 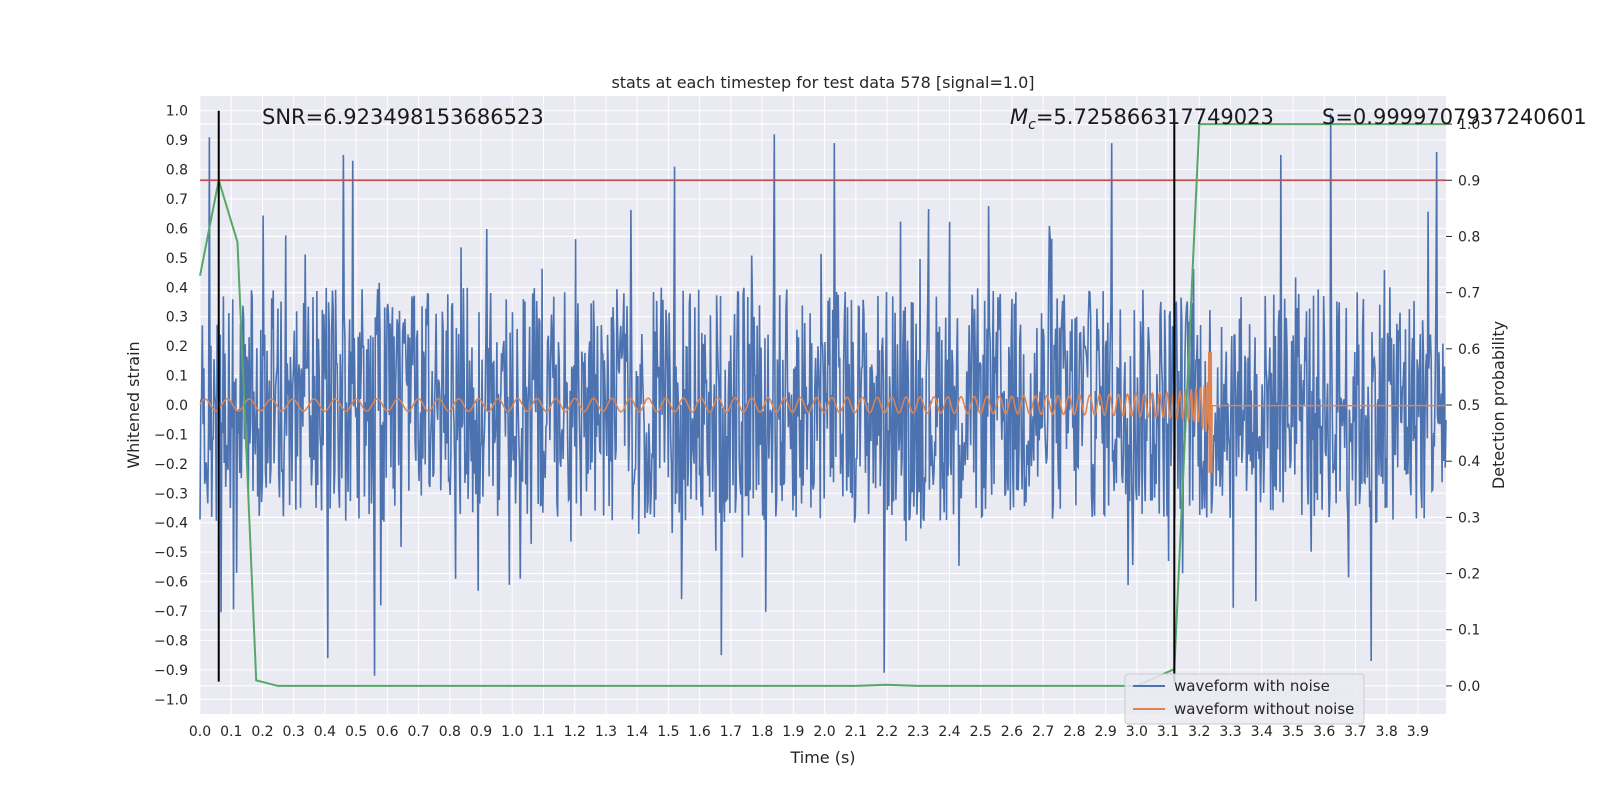 I want to click on y-right-tick-label: 1.0, so click(x=1469, y=125).